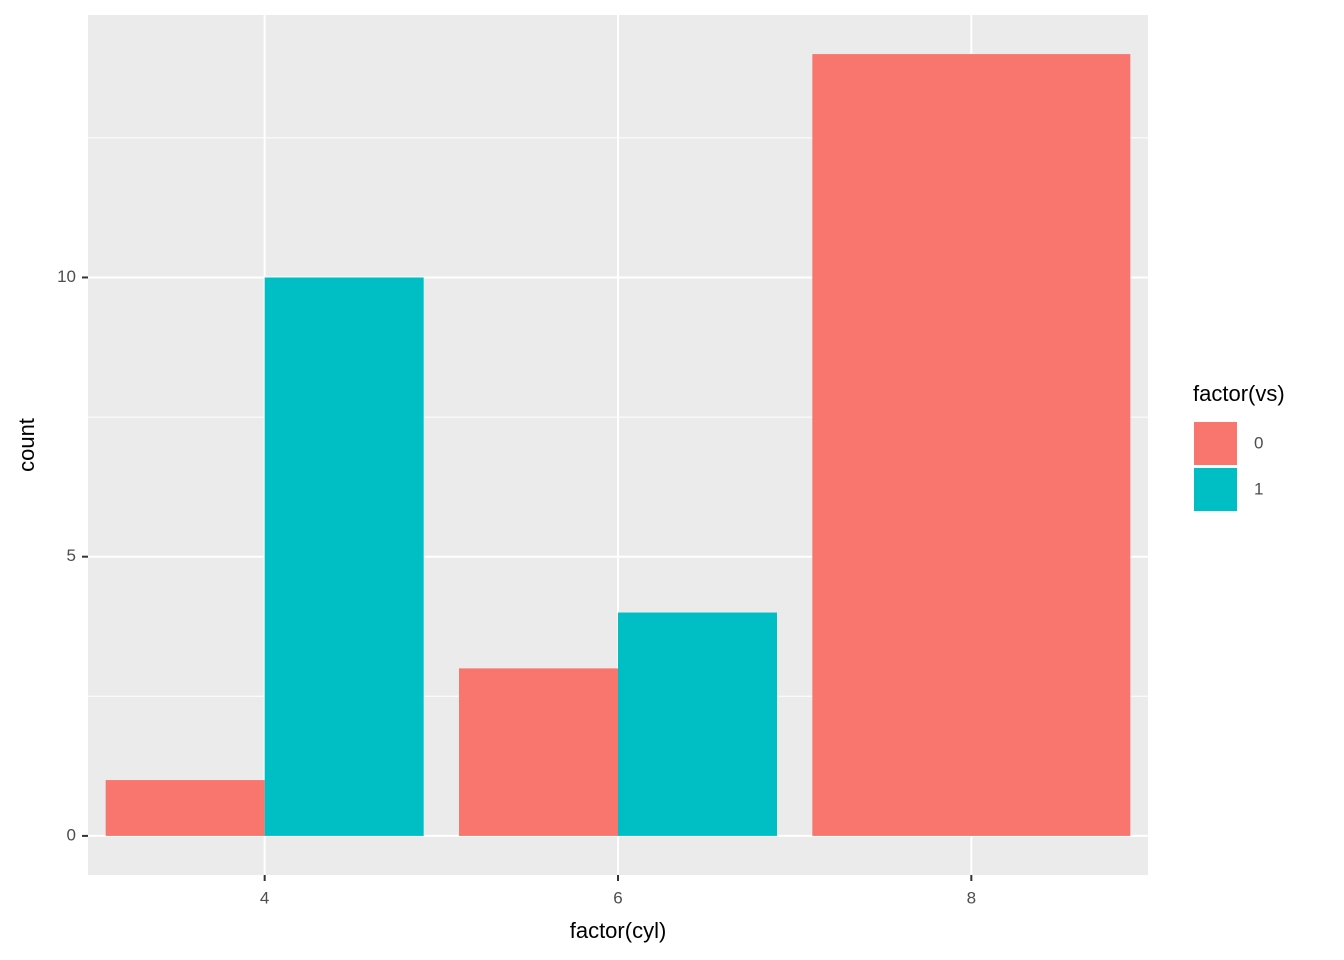 The height and width of the screenshot is (960, 1344). Describe the element at coordinates (1258, 488) in the screenshot. I see `legend-label: 1` at that location.